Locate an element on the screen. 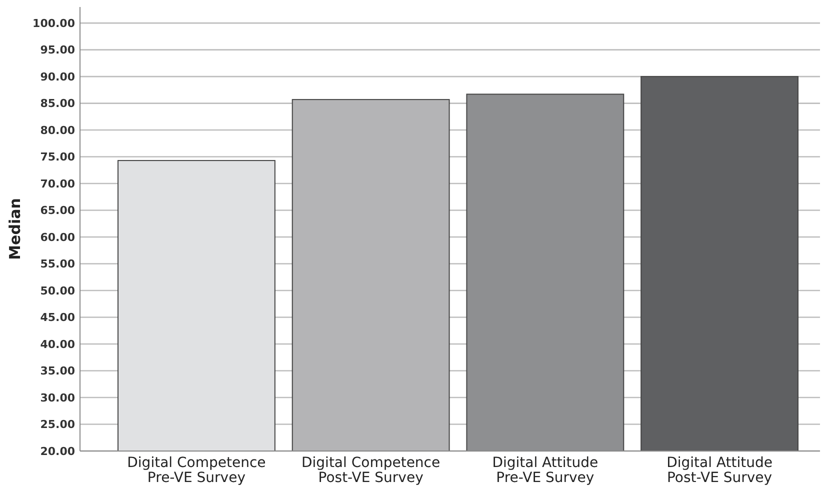  y-tick-label: 35.00 is located at coordinates (58, 371).